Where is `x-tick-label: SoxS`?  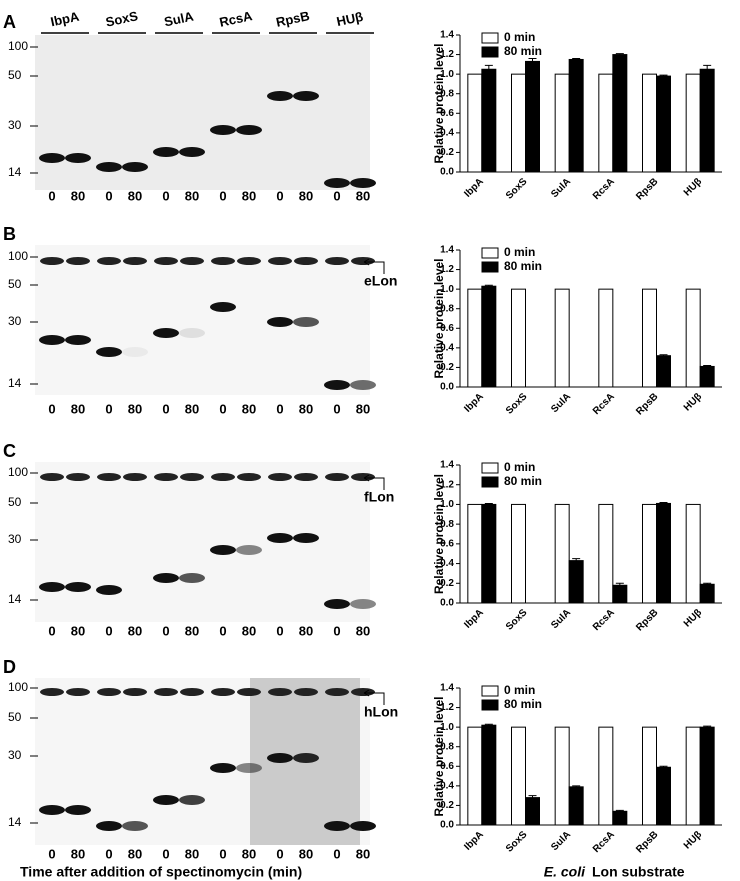 x-tick-label: SoxS is located at coordinates (517, 842).